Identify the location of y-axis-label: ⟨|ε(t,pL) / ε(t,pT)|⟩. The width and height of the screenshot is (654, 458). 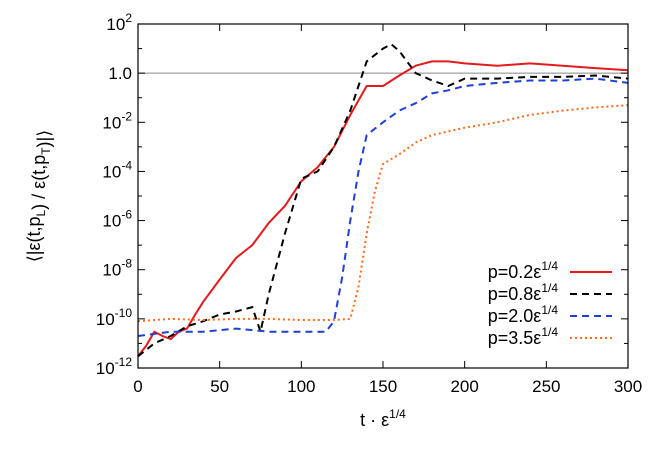
(39, 196).